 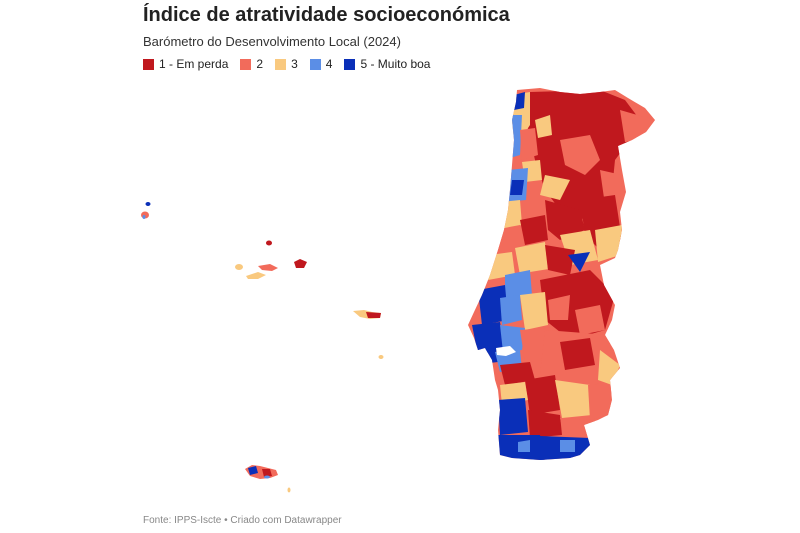 What do you see at coordinates (517, 187) in the screenshot?
I see `region-porto-center` at bounding box center [517, 187].